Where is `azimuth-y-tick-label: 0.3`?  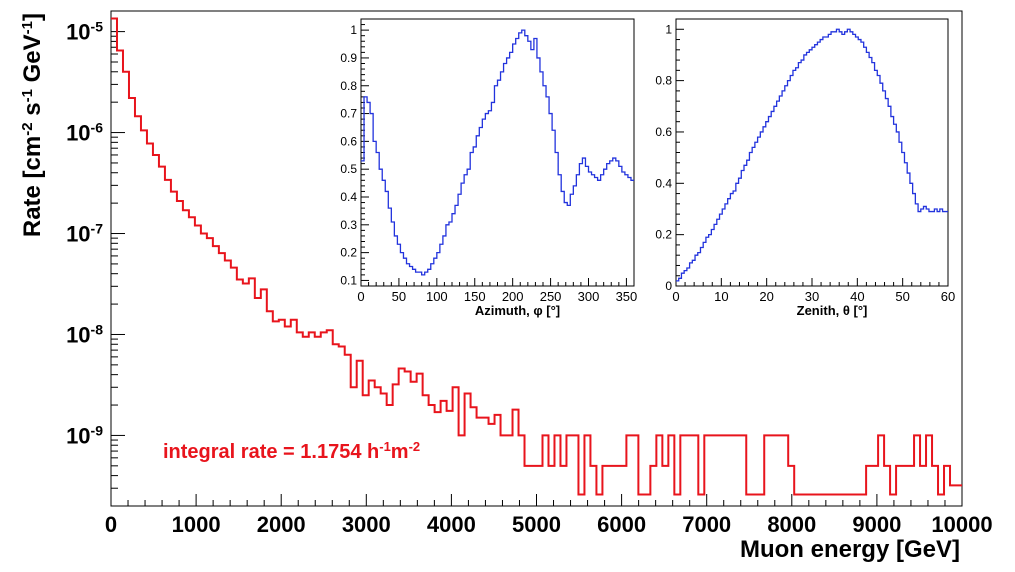 azimuth-y-tick-label: 0.3 is located at coordinates (348, 225).